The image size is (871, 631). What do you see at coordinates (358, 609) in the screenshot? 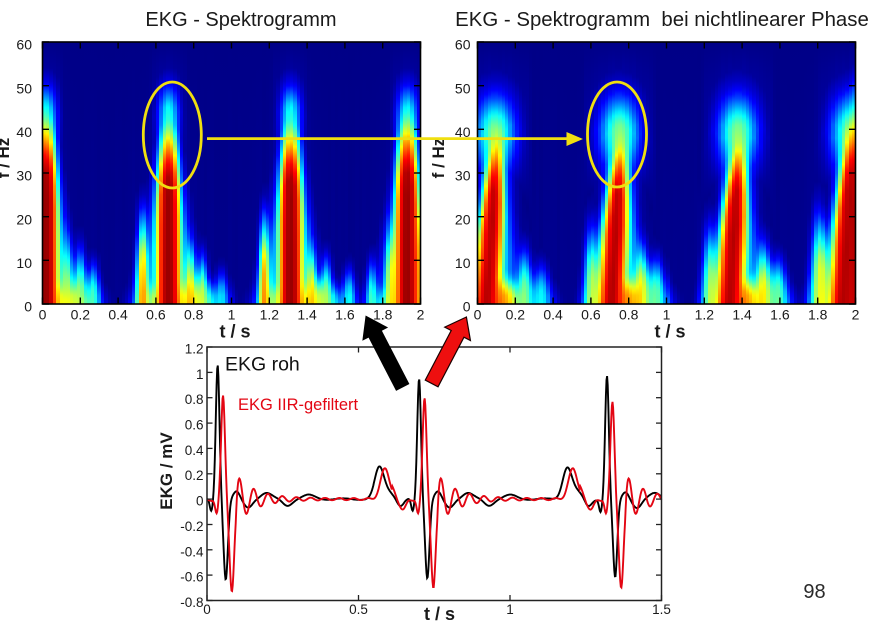
I see `svg-text: 0.5` at bounding box center [358, 609].